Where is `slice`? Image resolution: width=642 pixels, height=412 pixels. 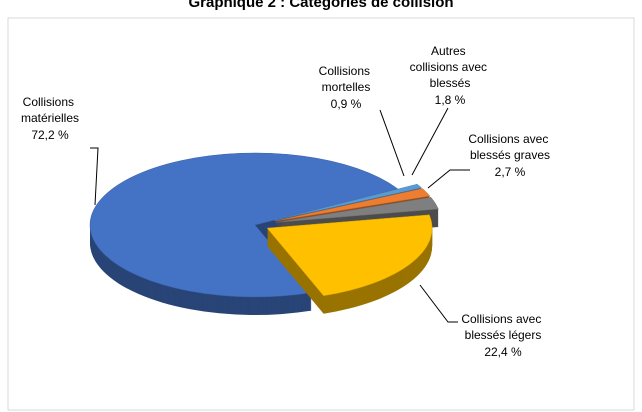 slice is located at coordinates (349, 264).